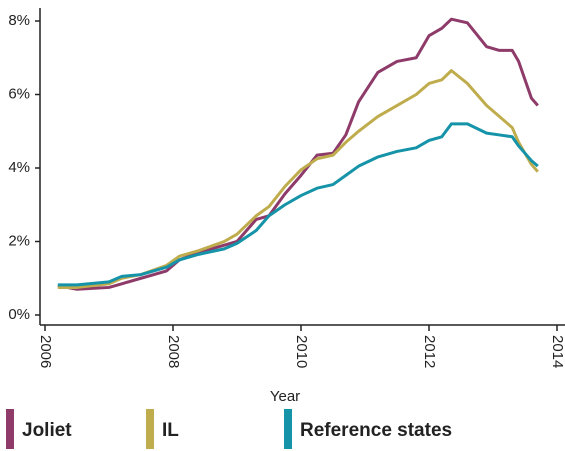 The width and height of the screenshot is (565, 451). Describe the element at coordinates (19, 314) in the screenshot. I see `y-tick-label: 0%` at that location.